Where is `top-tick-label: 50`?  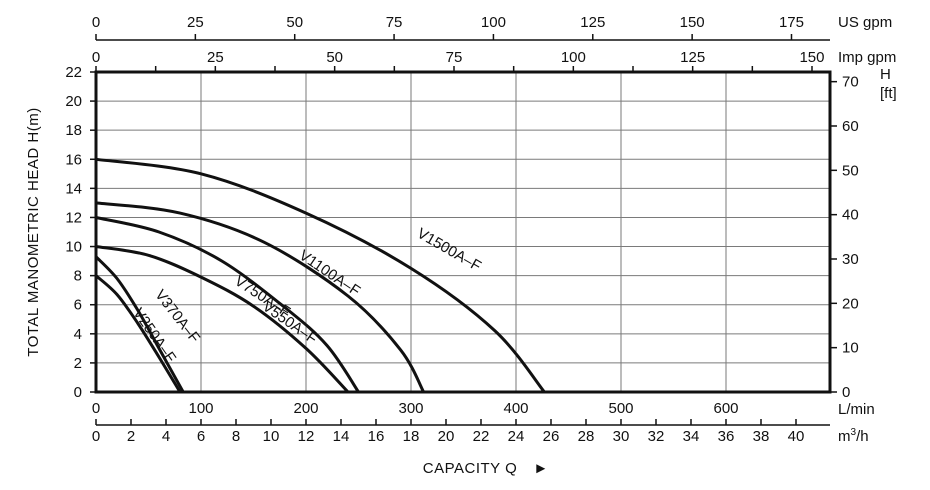
top-tick-label: 50 is located at coordinates (294, 22).